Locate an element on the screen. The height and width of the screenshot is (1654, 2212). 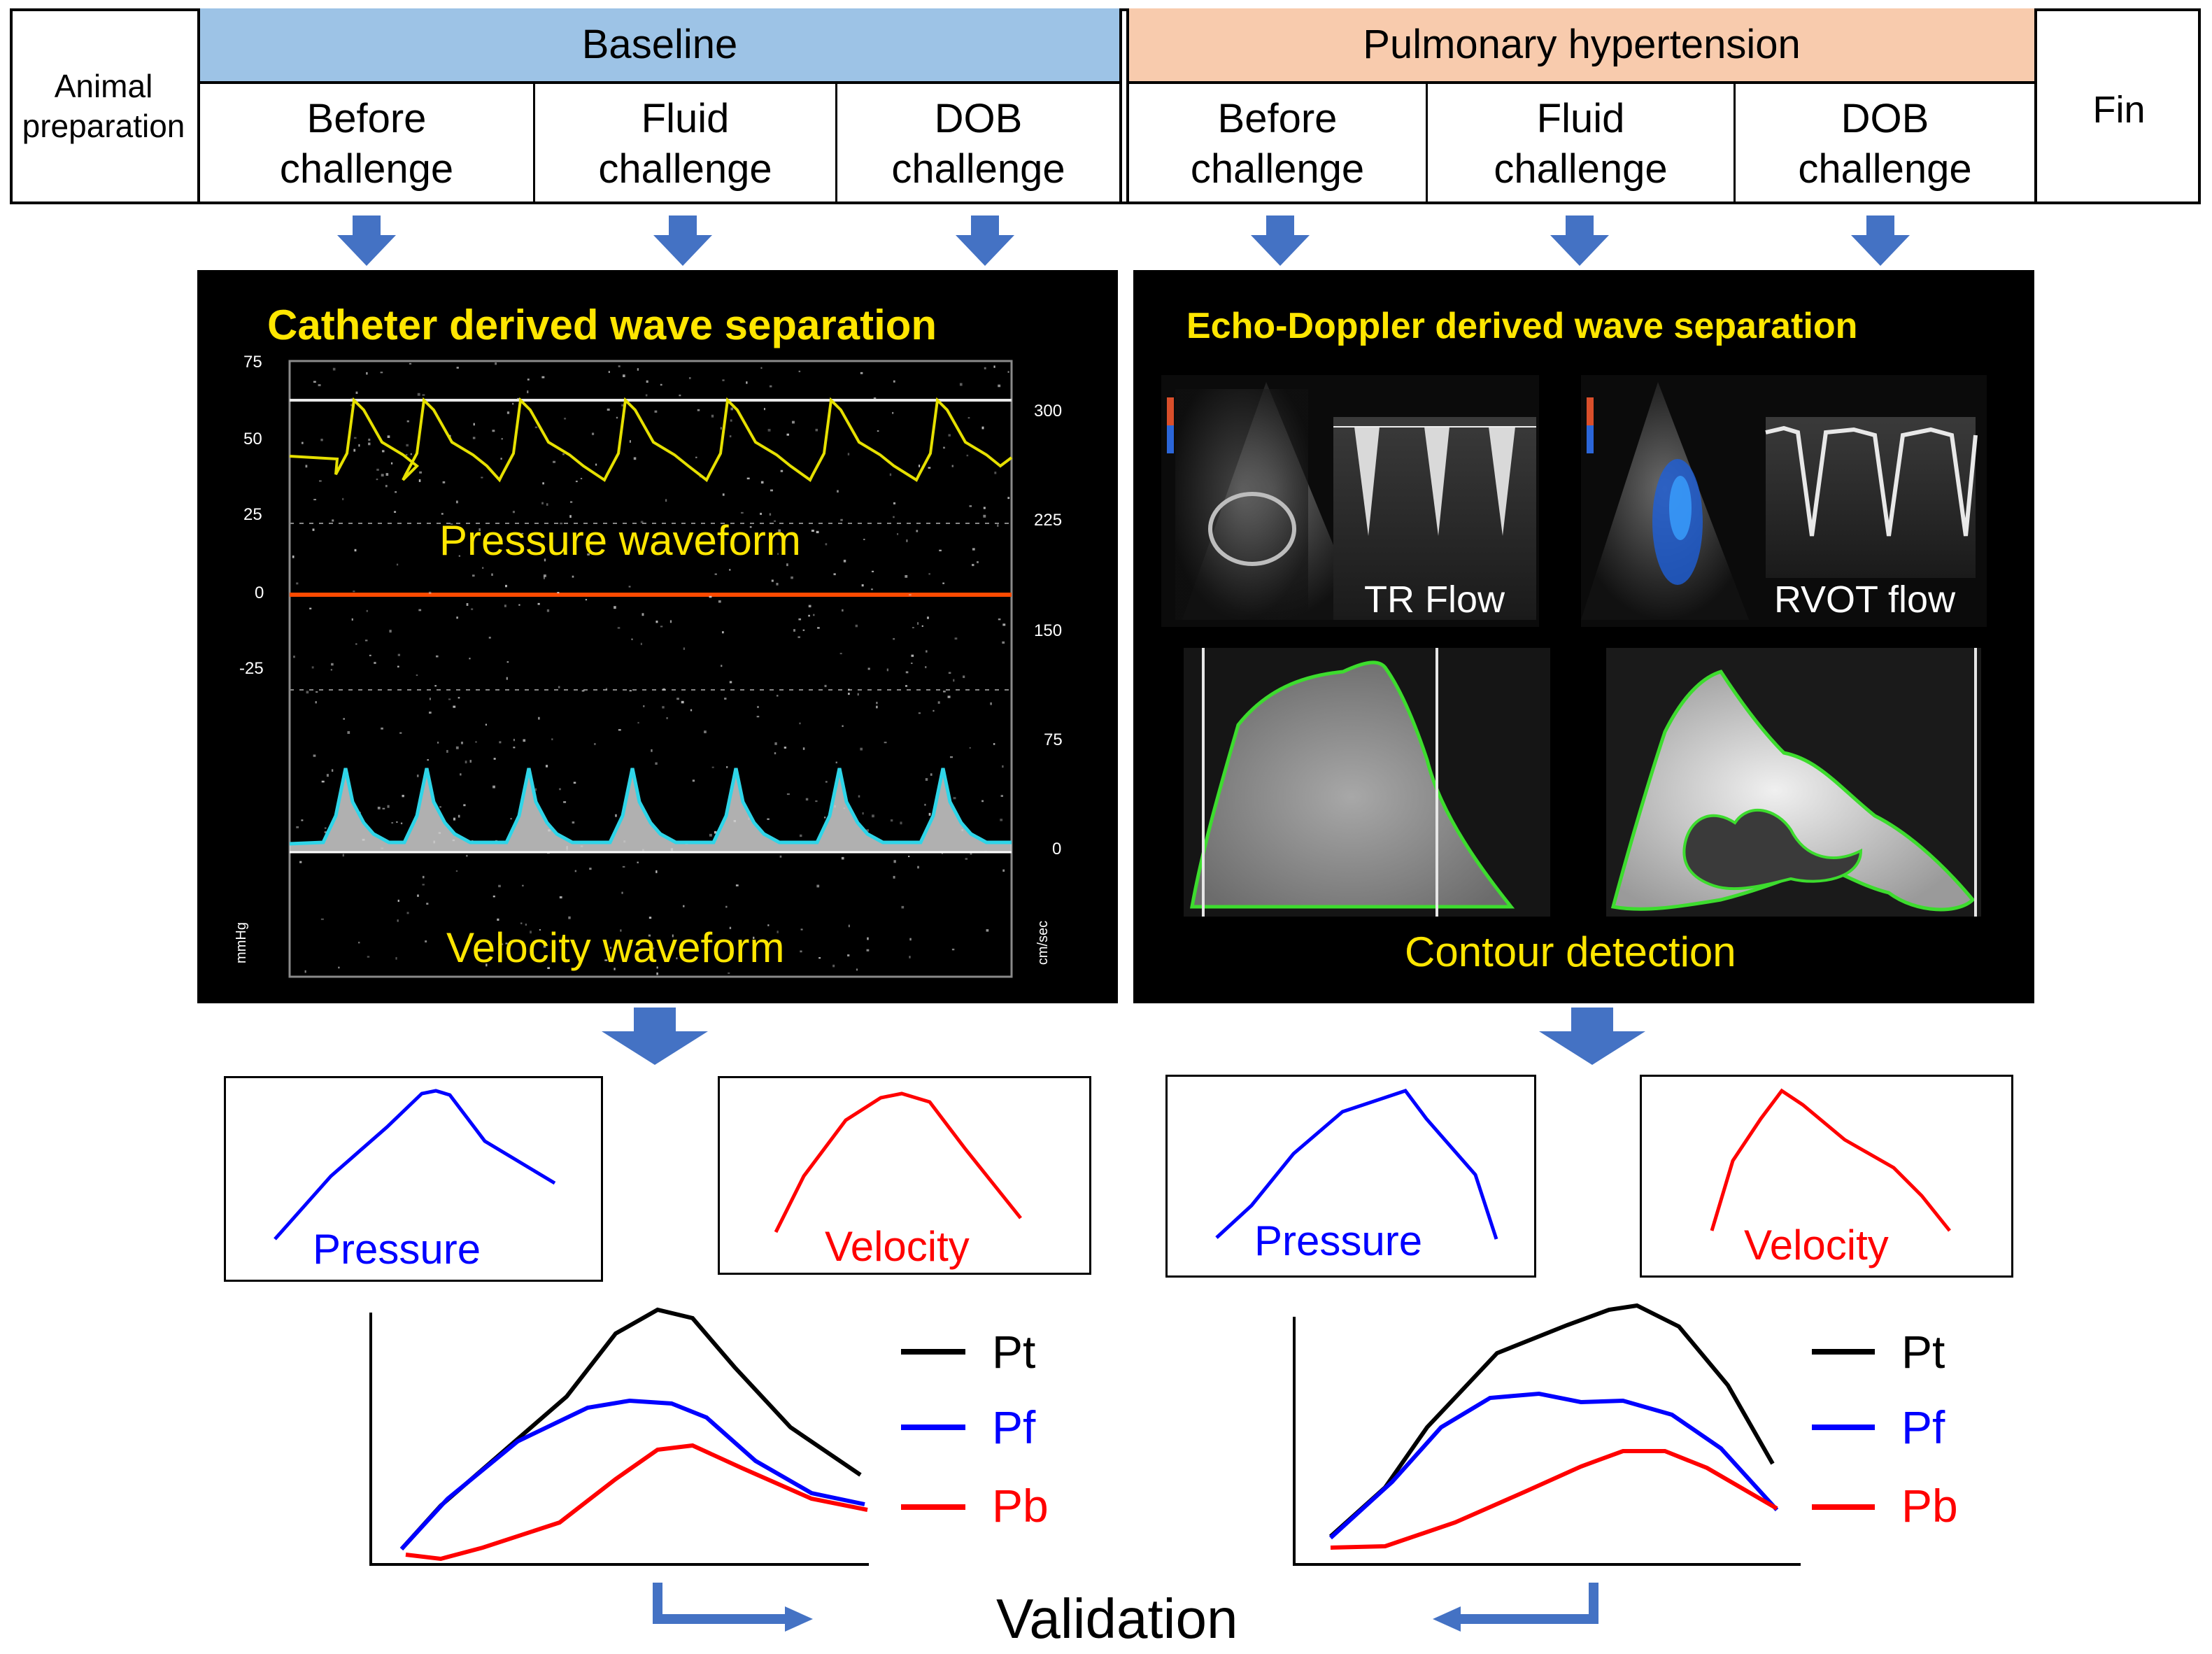
pulmonary-hypertension-header: Pulmonary hypertension is located at coordinates (1581, 46).